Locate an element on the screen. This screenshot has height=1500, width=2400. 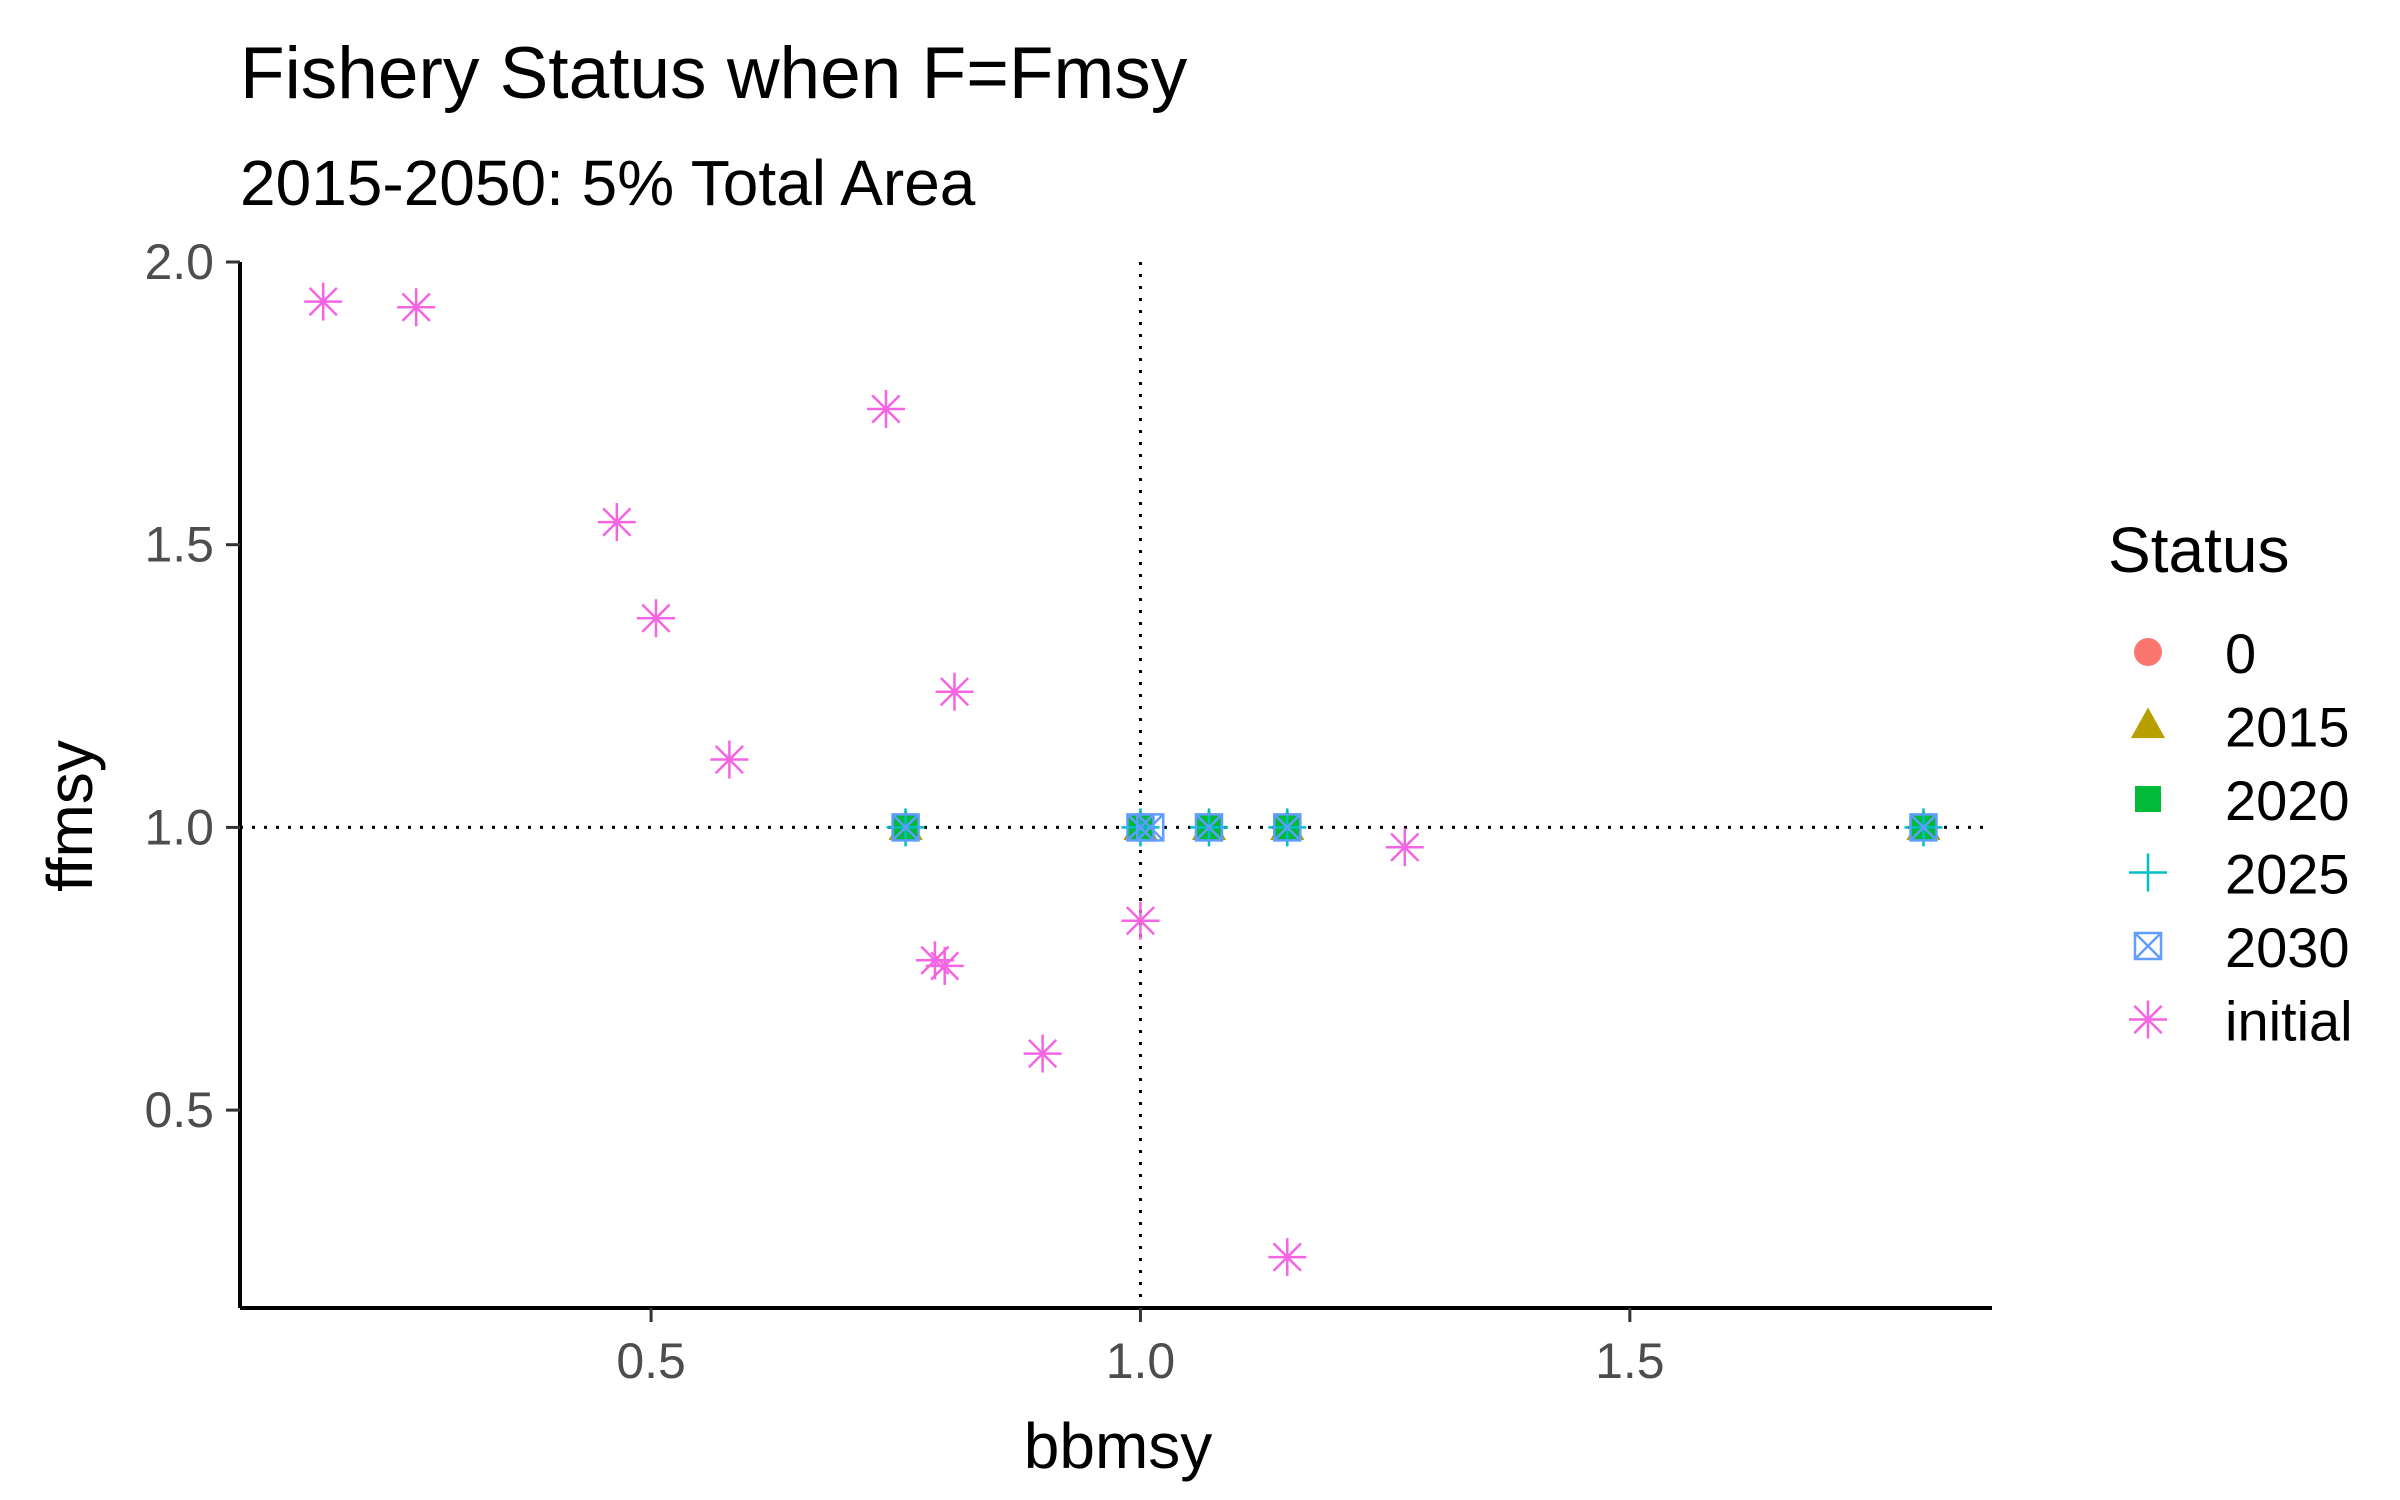
legend-item: 0 is located at coordinates (2195, 653).